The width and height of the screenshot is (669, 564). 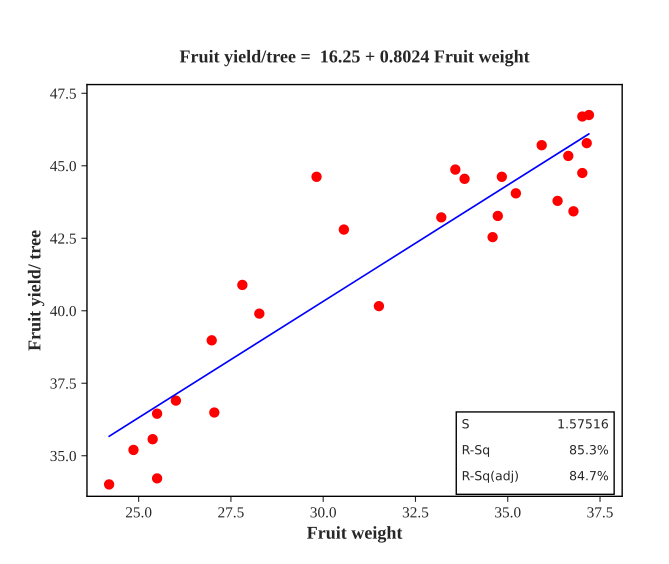 What do you see at coordinates (36, 290) in the screenshot?
I see `y-axis-title: Fruit yield/ tree` at bounding box center [36, 290].